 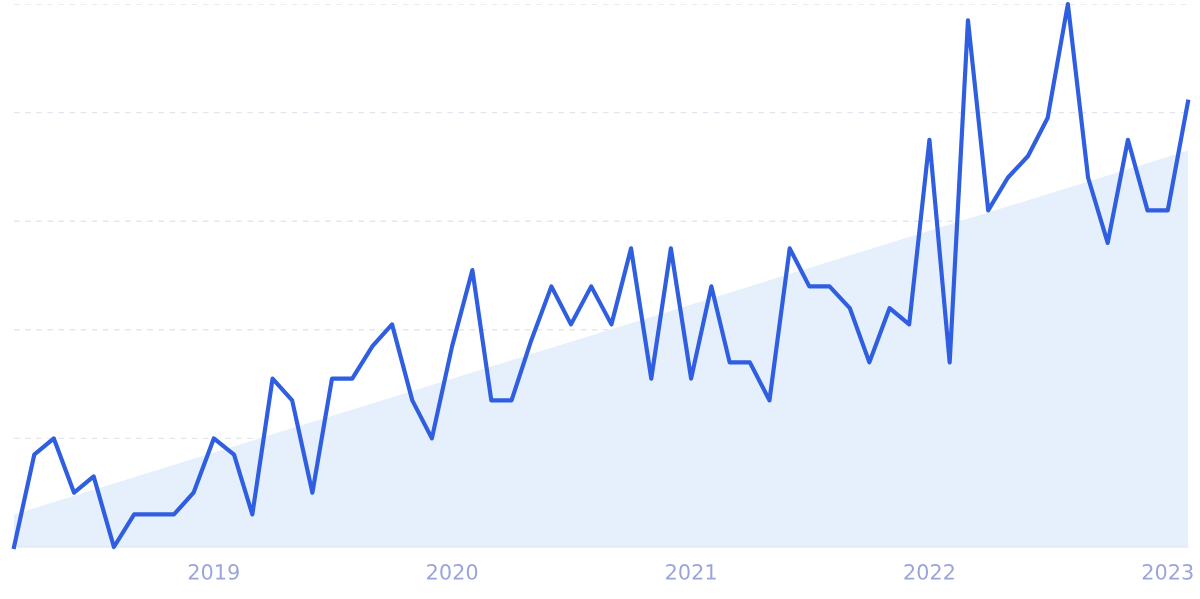 What do you see at coordinates (929, 572) in the screenshot?
I see `x-tick-label: 2022` at bounding box center [929, 572].